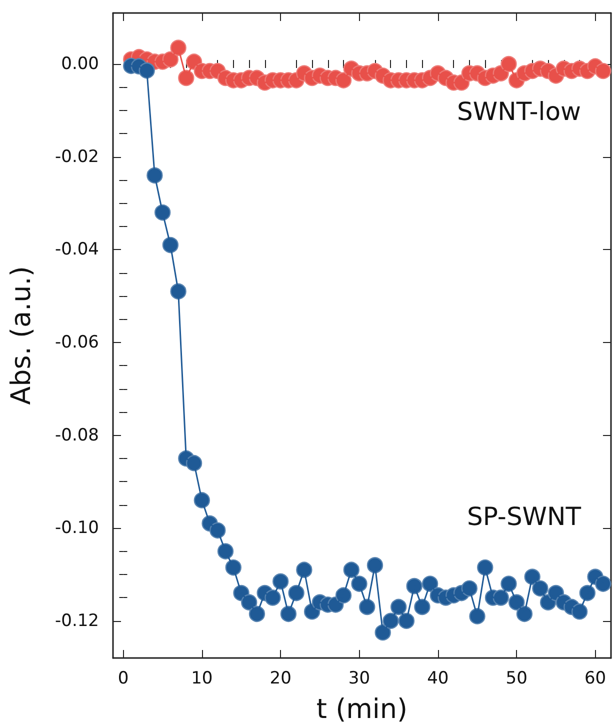 The image size is (613, 728). What do you see at coordinates (123, 678) in the screenshot?
I see `x-tick-label: 0` at bounding box center [123, 678].